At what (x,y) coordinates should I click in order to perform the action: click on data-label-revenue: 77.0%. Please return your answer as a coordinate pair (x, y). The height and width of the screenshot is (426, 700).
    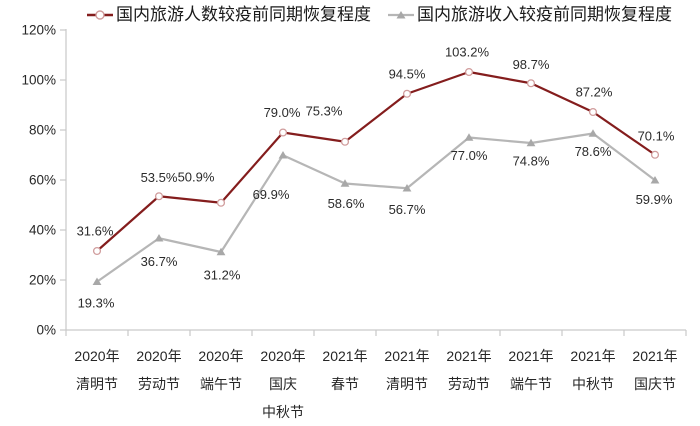
    Looking at the image, I should click on (469, 155).